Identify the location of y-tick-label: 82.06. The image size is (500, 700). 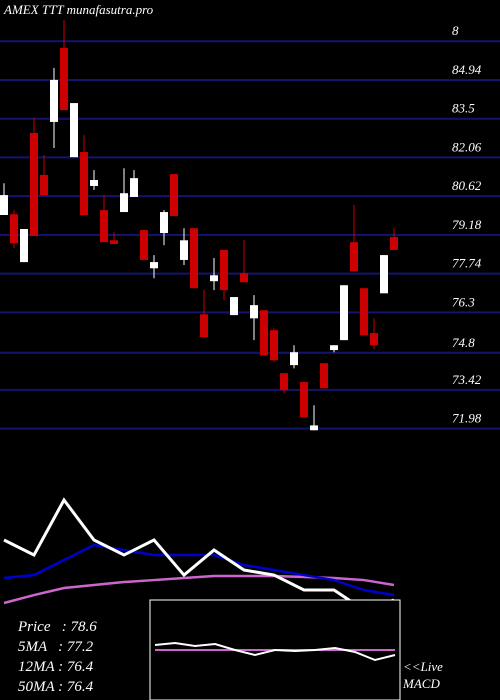
(467, 146).